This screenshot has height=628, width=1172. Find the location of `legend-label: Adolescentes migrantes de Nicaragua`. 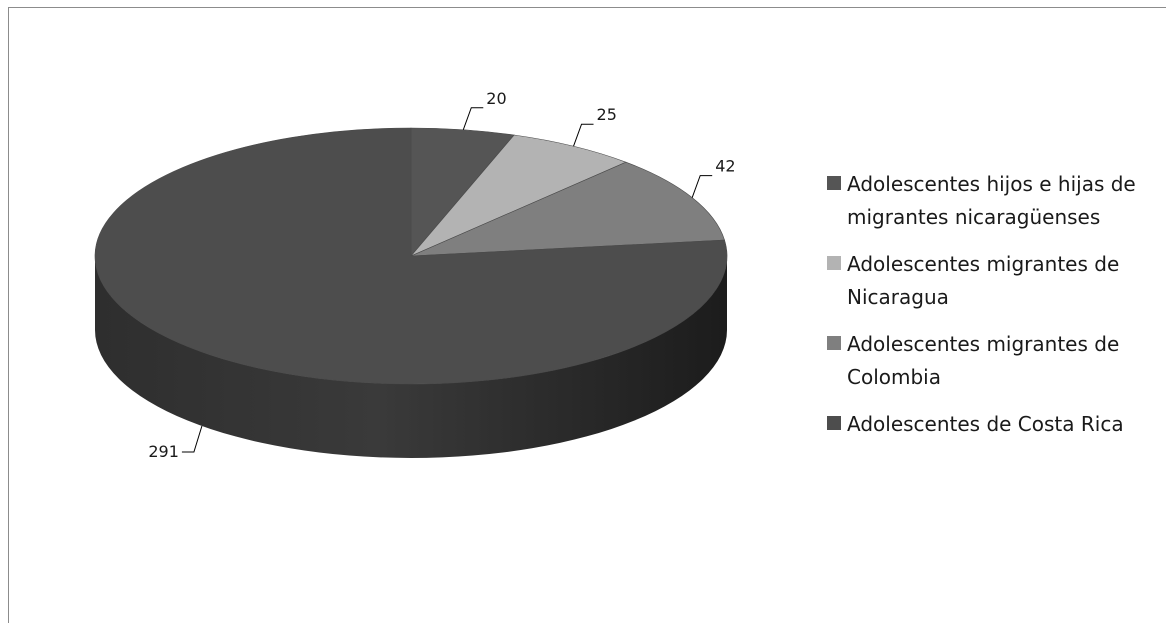

legend-label: Adolescentes migrantes de Nicaragua is located at coordinates (983, 280).